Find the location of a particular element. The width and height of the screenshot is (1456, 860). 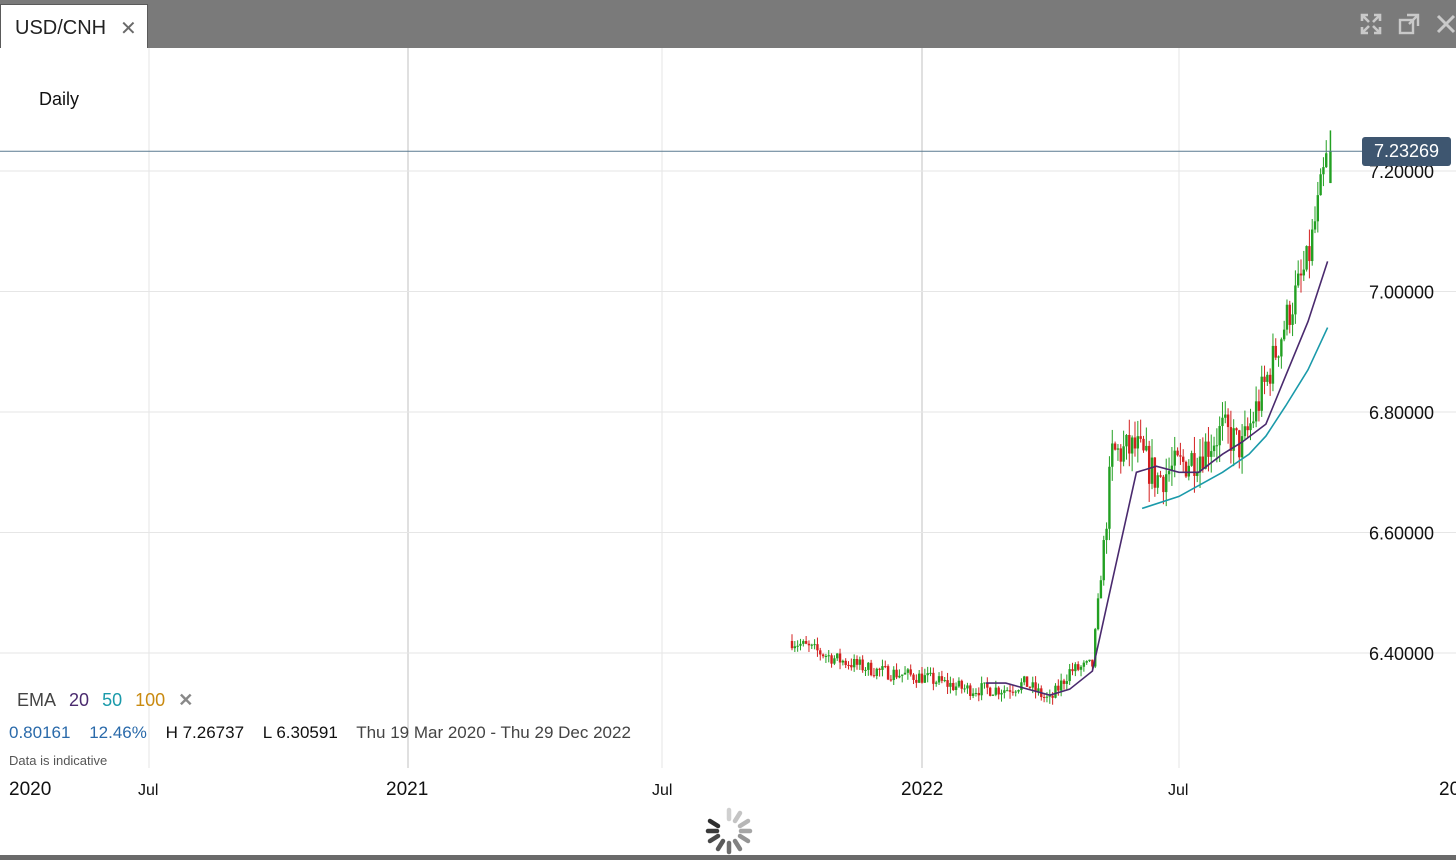

x-axis-labels: 2020 Jul 2021 Jul 2022 Jul 20 is located at coordinates (732, 789).